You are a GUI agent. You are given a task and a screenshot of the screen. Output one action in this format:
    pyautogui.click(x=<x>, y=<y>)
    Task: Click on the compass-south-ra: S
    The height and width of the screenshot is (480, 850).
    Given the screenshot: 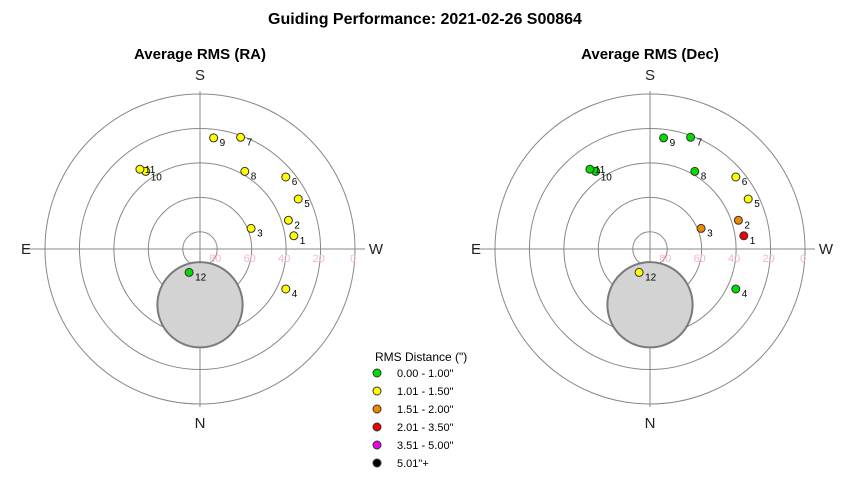 What is the action you would take?
    pyautogui.click(x=200, y=75)
    